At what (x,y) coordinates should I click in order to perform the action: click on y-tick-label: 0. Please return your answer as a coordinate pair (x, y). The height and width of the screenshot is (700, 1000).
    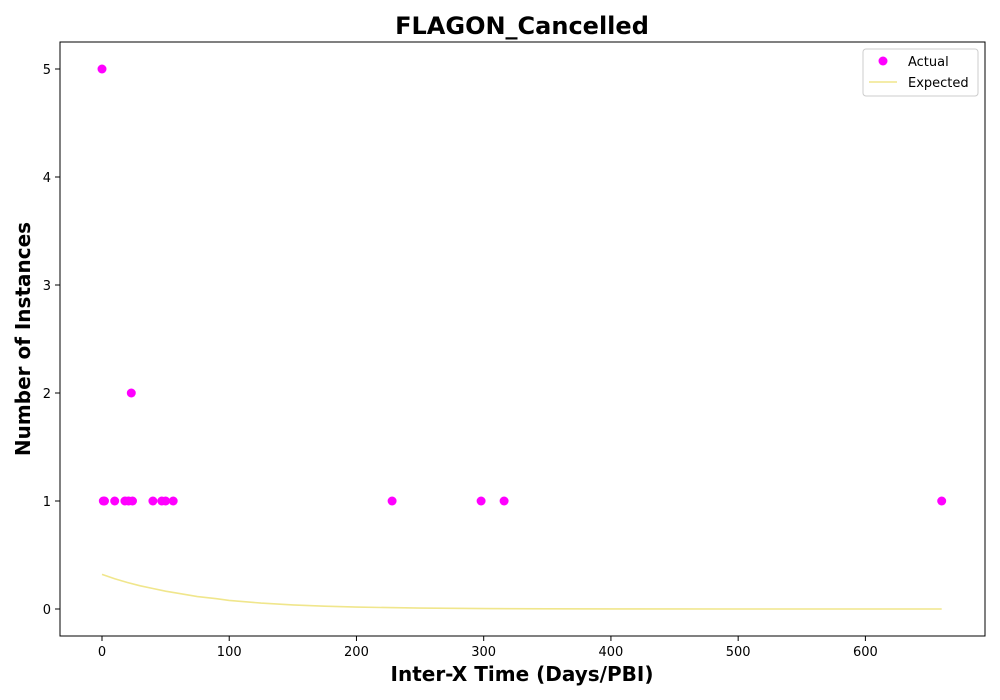
    Looking at the image, I should click on (47, 610).